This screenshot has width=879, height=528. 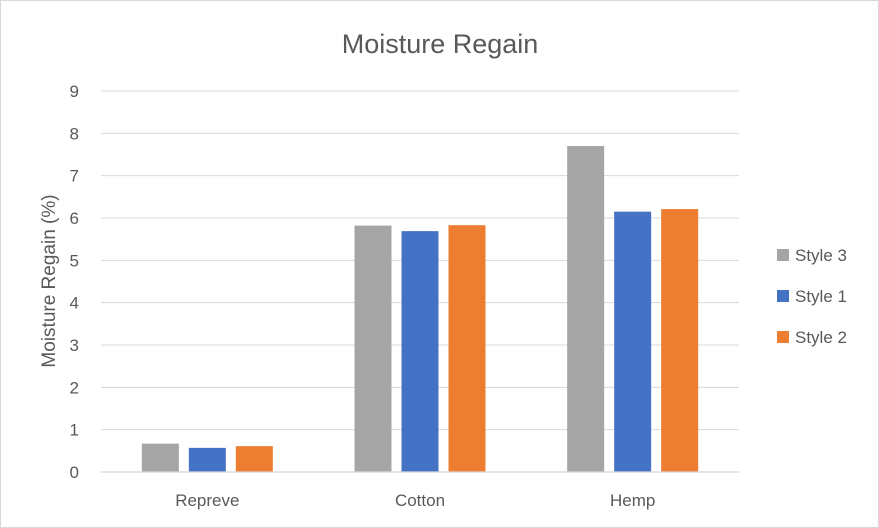 What do you see at coordinates (467, 348) in the screenshot?
I see `bar-style-2-cotton` at bounding box center [467, 348].